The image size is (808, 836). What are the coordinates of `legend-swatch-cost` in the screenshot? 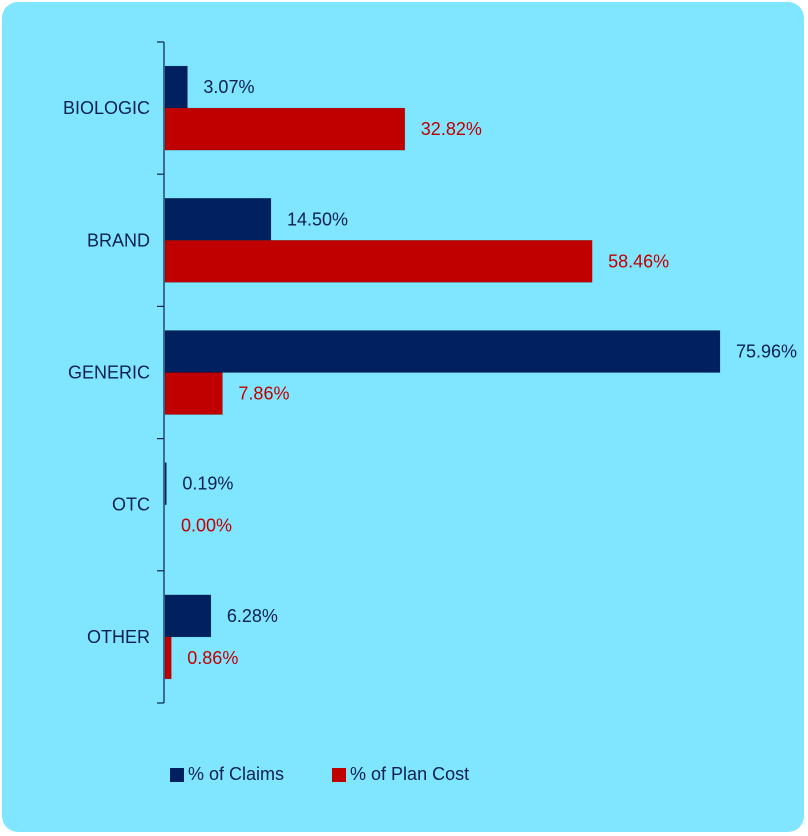 It's located at (339, 774).